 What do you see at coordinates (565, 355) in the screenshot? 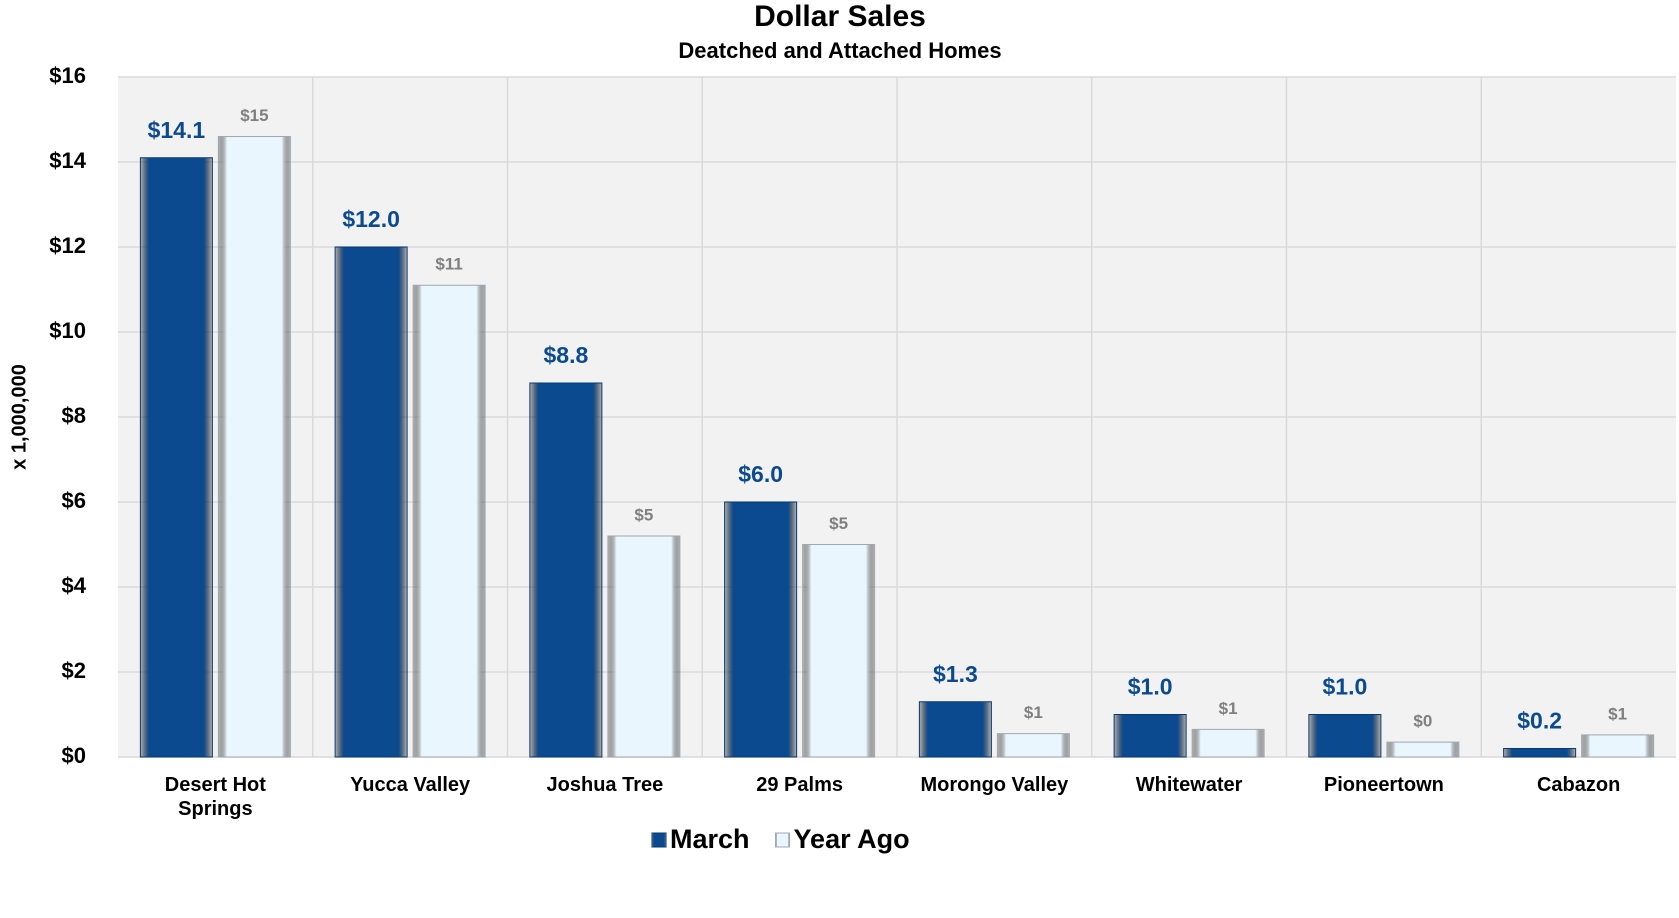
I see `value-label: $8.8` at bounding box center [565, 355].